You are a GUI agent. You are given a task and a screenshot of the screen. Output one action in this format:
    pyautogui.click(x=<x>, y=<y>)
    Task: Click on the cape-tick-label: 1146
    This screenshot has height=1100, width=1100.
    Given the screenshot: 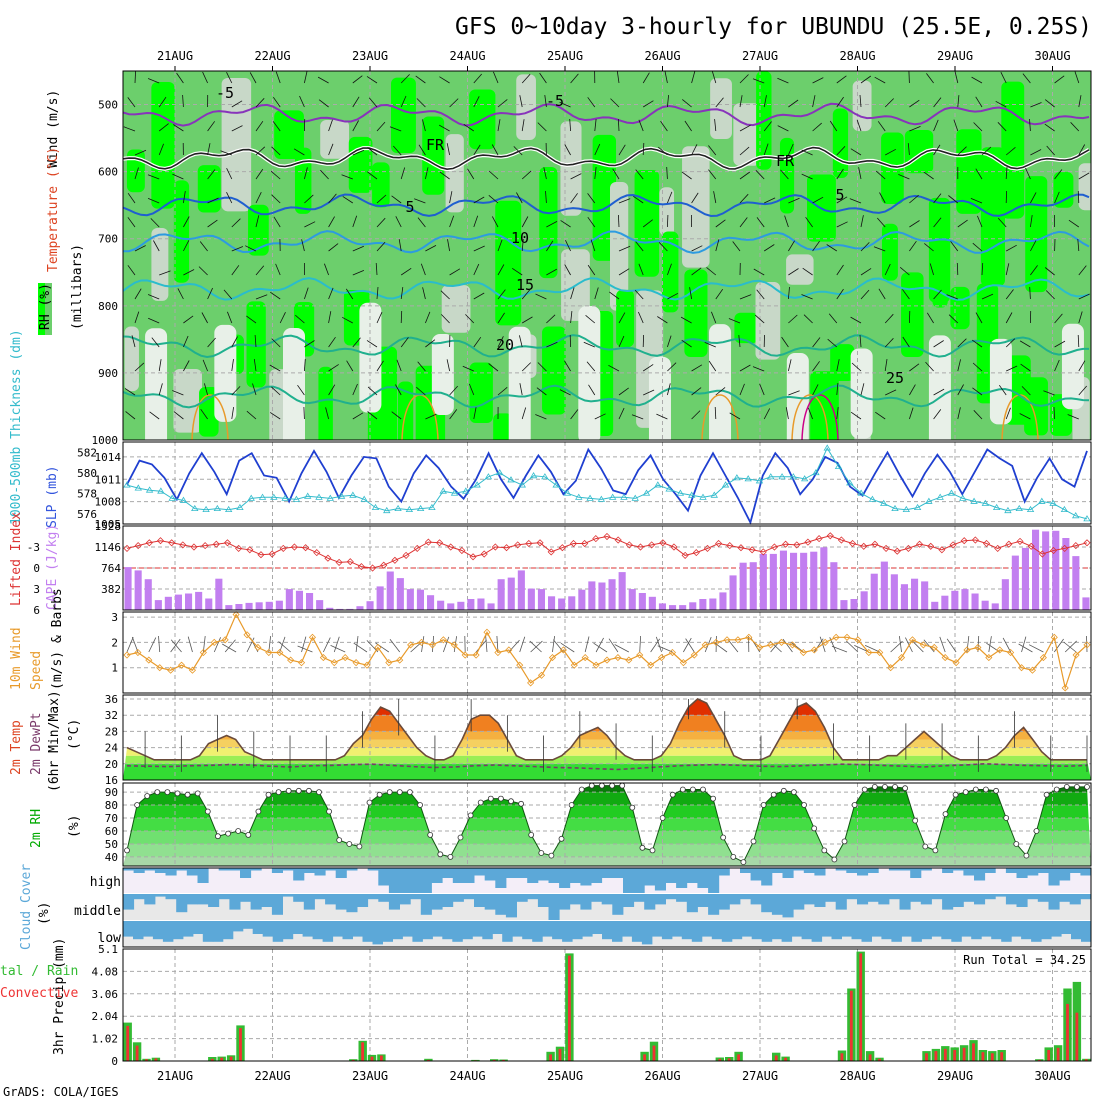 What is the action you would take?
    pyautogui.click(x=108, y=547)
    